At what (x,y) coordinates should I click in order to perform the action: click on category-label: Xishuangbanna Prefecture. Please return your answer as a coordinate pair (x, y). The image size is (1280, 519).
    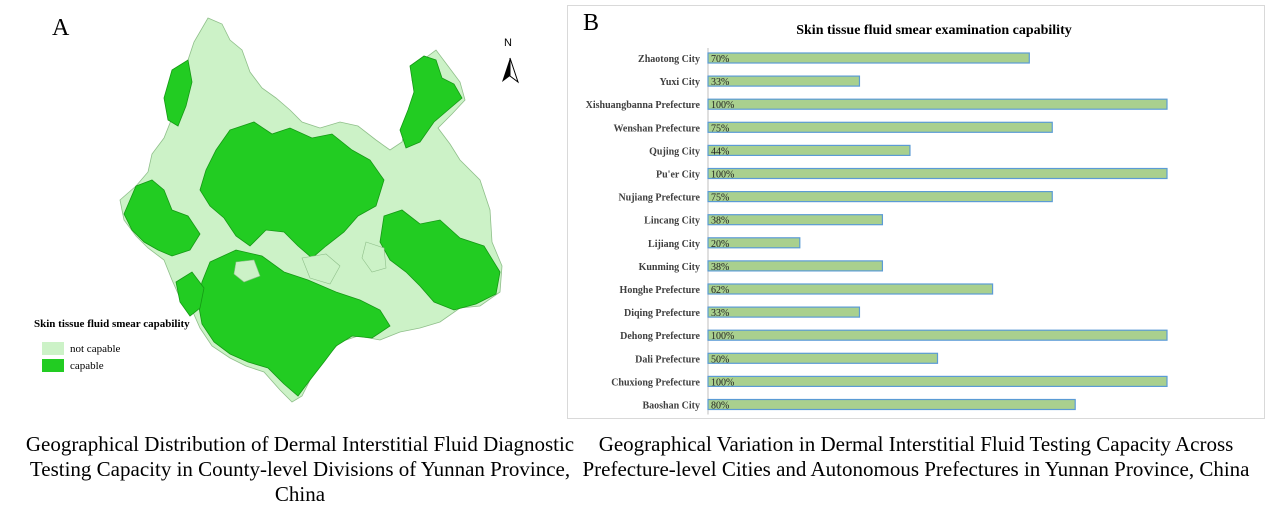
    Looking at the image, I should click on (643, 105).